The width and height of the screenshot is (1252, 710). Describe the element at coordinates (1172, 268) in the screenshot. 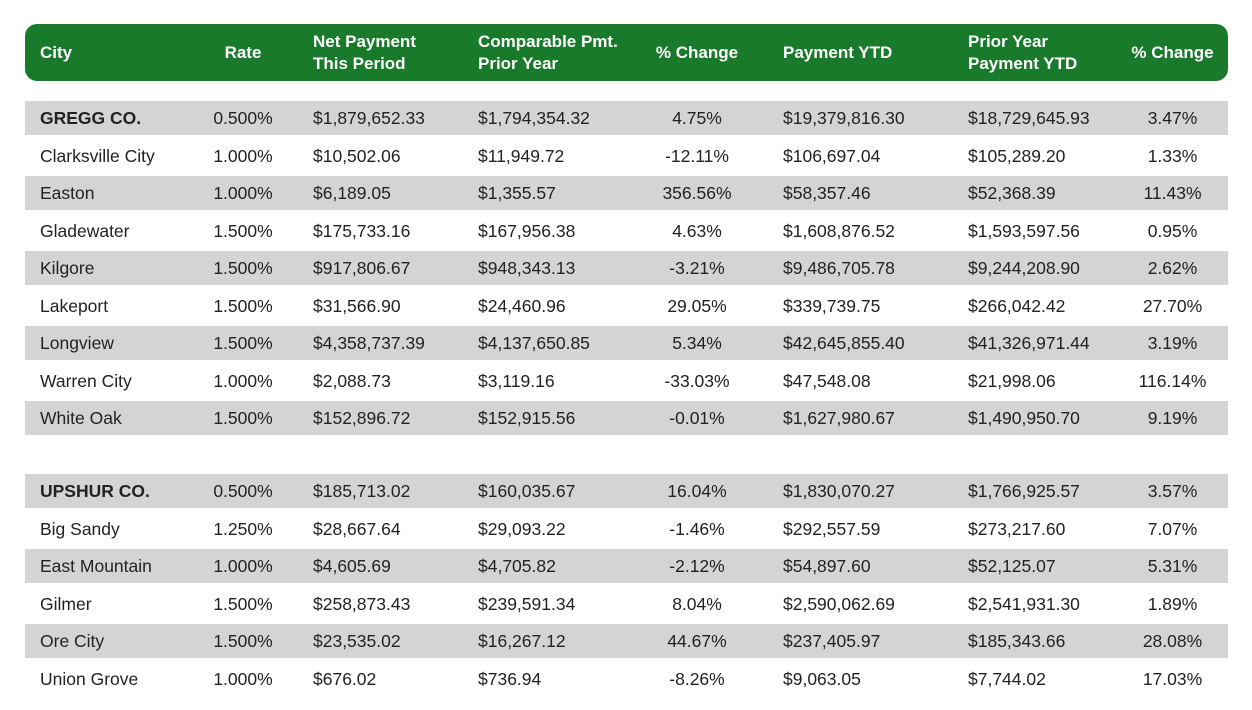

I see `cell-pct-change-ytd: 2.62%` at that location.